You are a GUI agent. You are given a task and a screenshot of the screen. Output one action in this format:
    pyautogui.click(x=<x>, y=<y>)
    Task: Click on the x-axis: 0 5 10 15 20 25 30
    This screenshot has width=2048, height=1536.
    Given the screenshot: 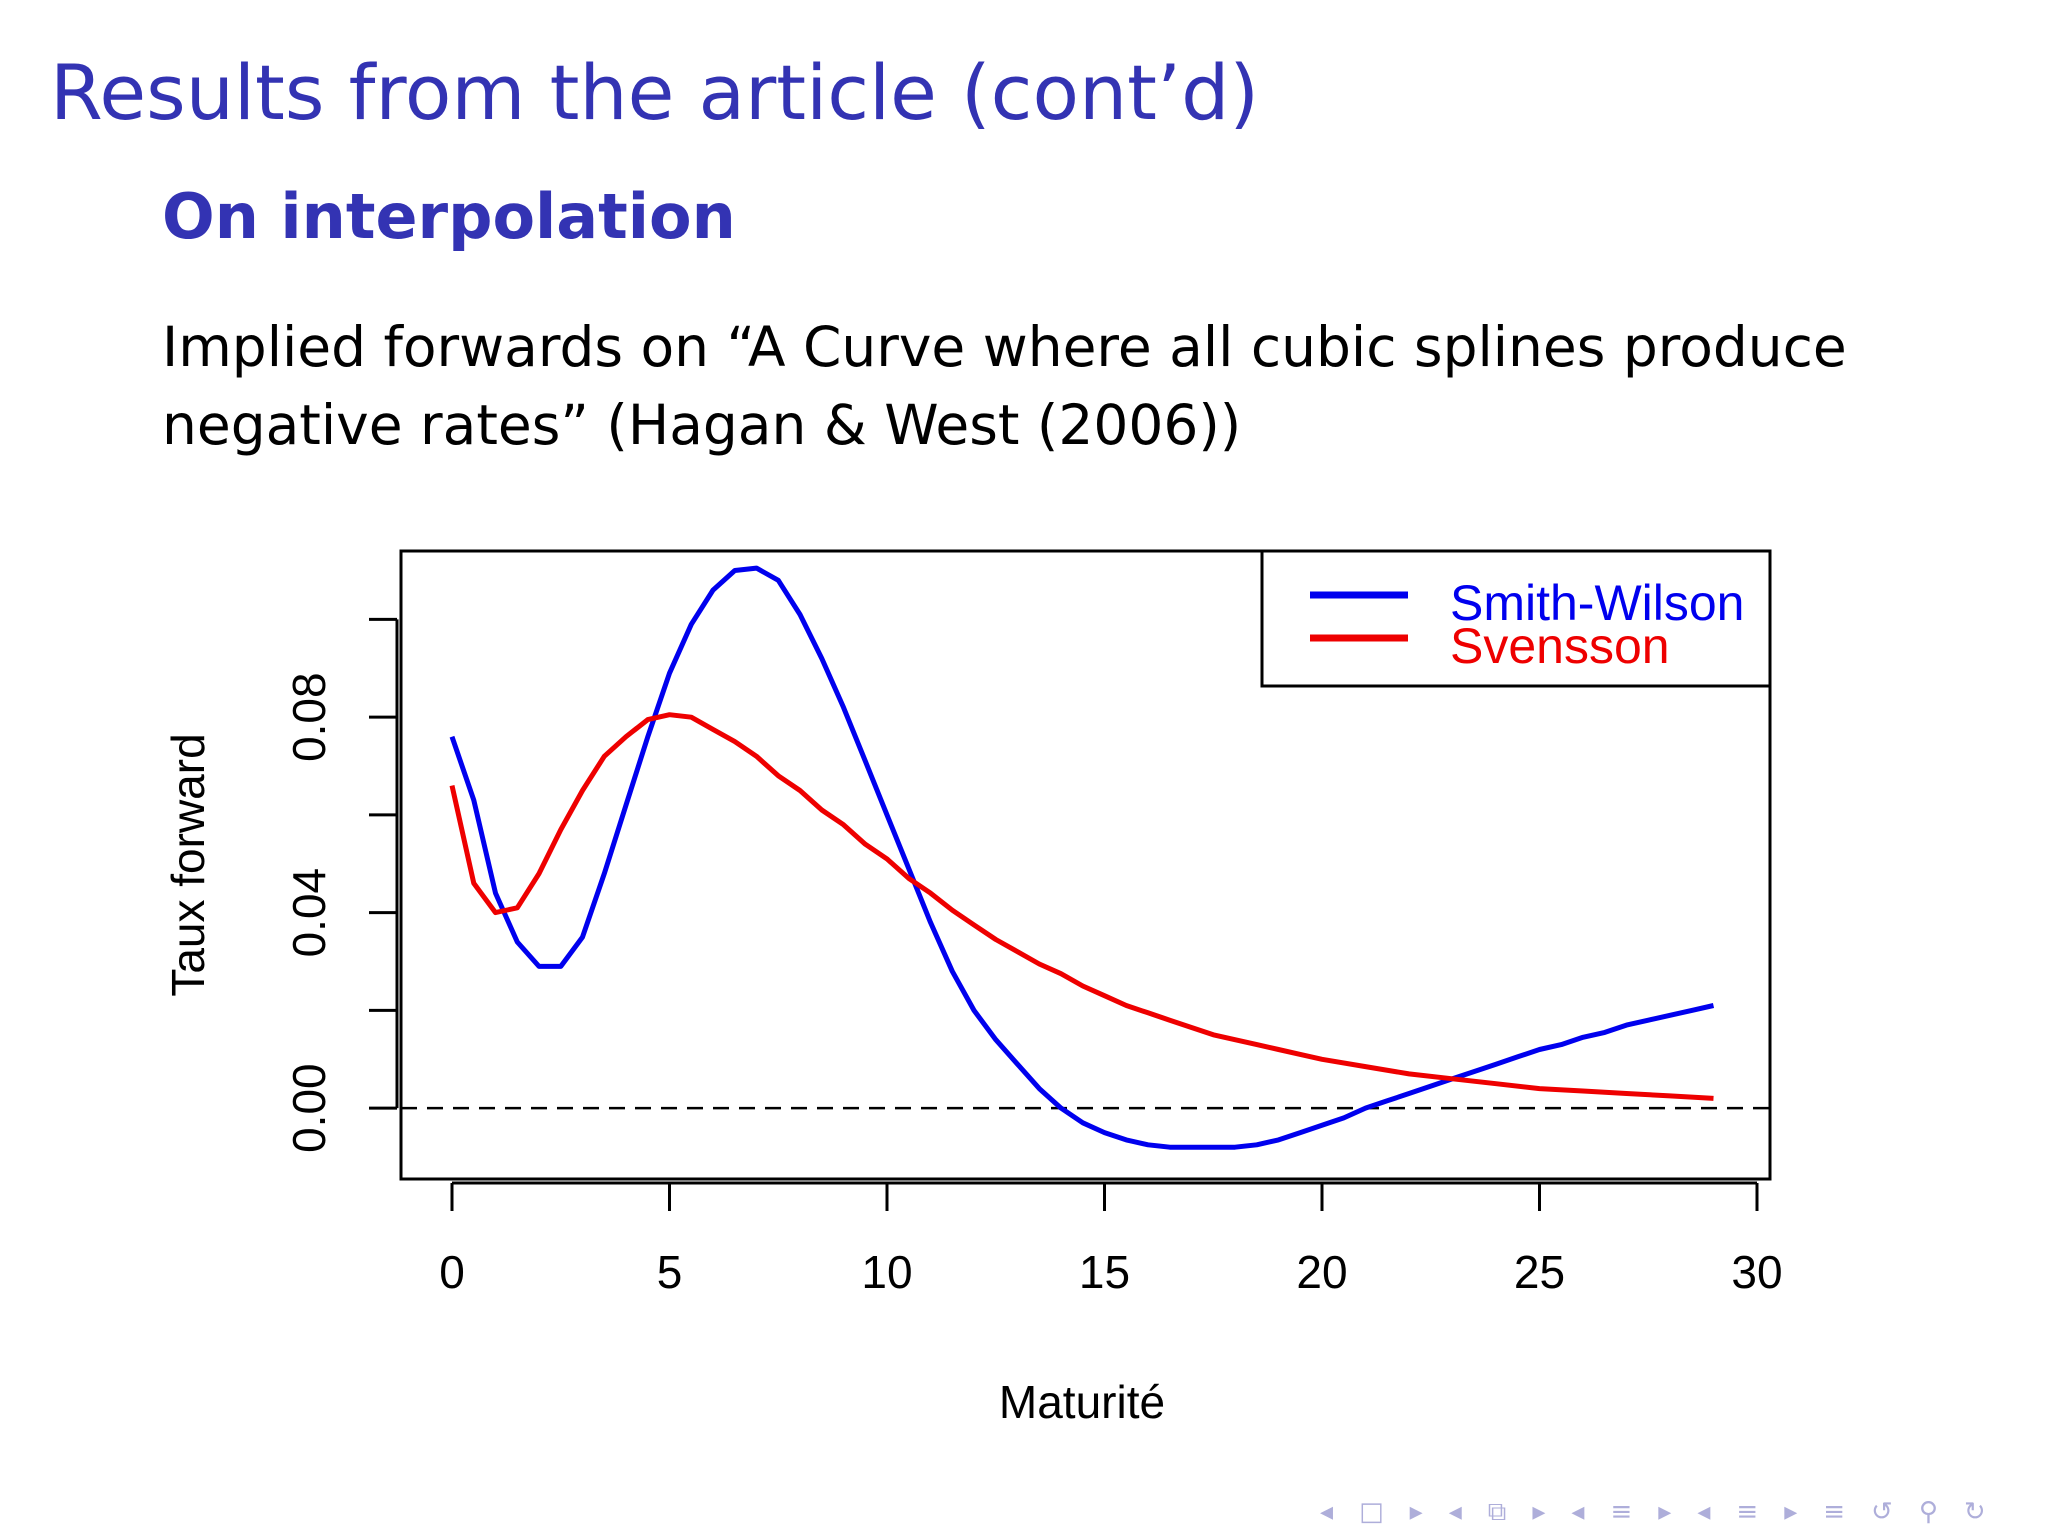 What is the action you would take?
    pyautogui.click(x=1111, y=1239)
    